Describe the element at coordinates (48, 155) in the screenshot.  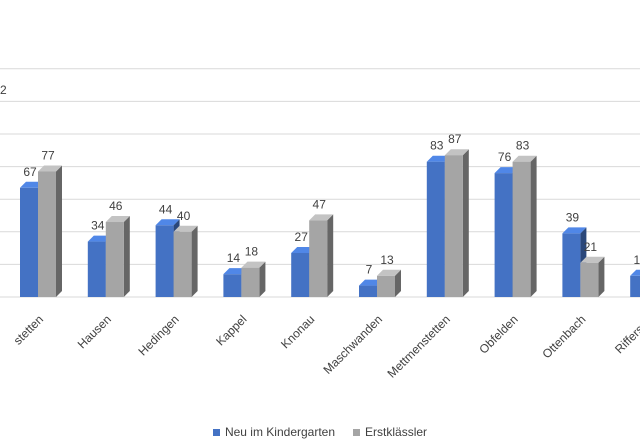
I see `data-label: 77` at that location.